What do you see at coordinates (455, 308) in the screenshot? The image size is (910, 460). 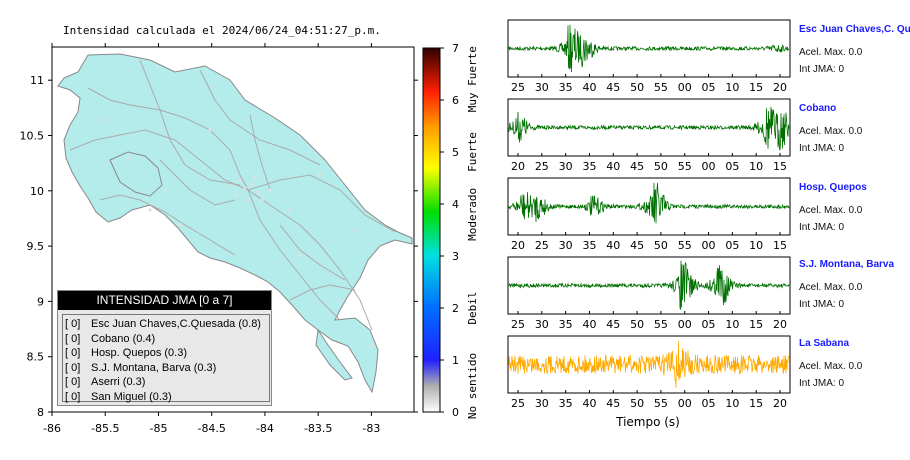 I see `colorbar-tick-label: 2` at bounding box center [455, 308].